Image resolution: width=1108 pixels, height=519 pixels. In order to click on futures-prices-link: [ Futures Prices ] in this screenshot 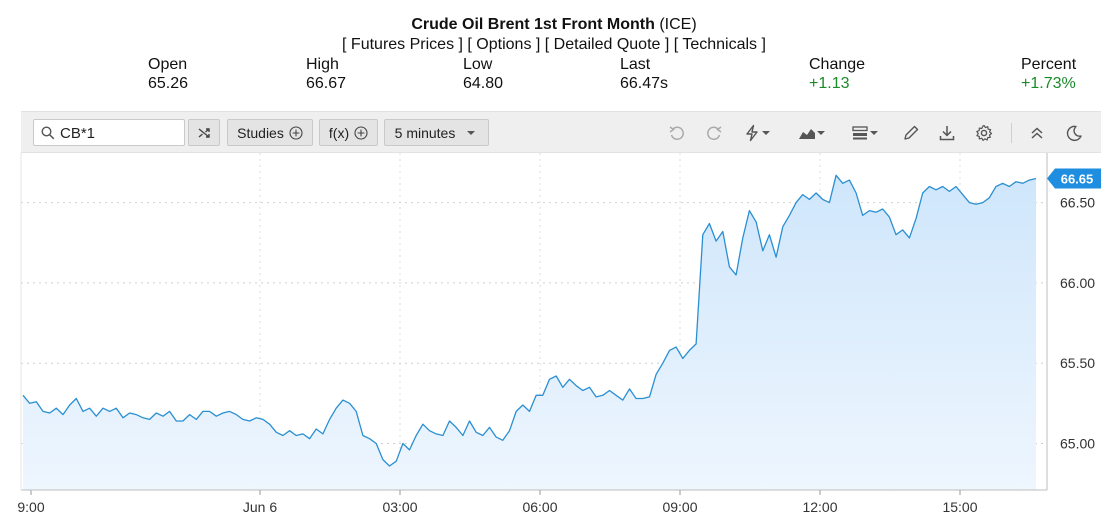, I will do `click(402, 44)`.